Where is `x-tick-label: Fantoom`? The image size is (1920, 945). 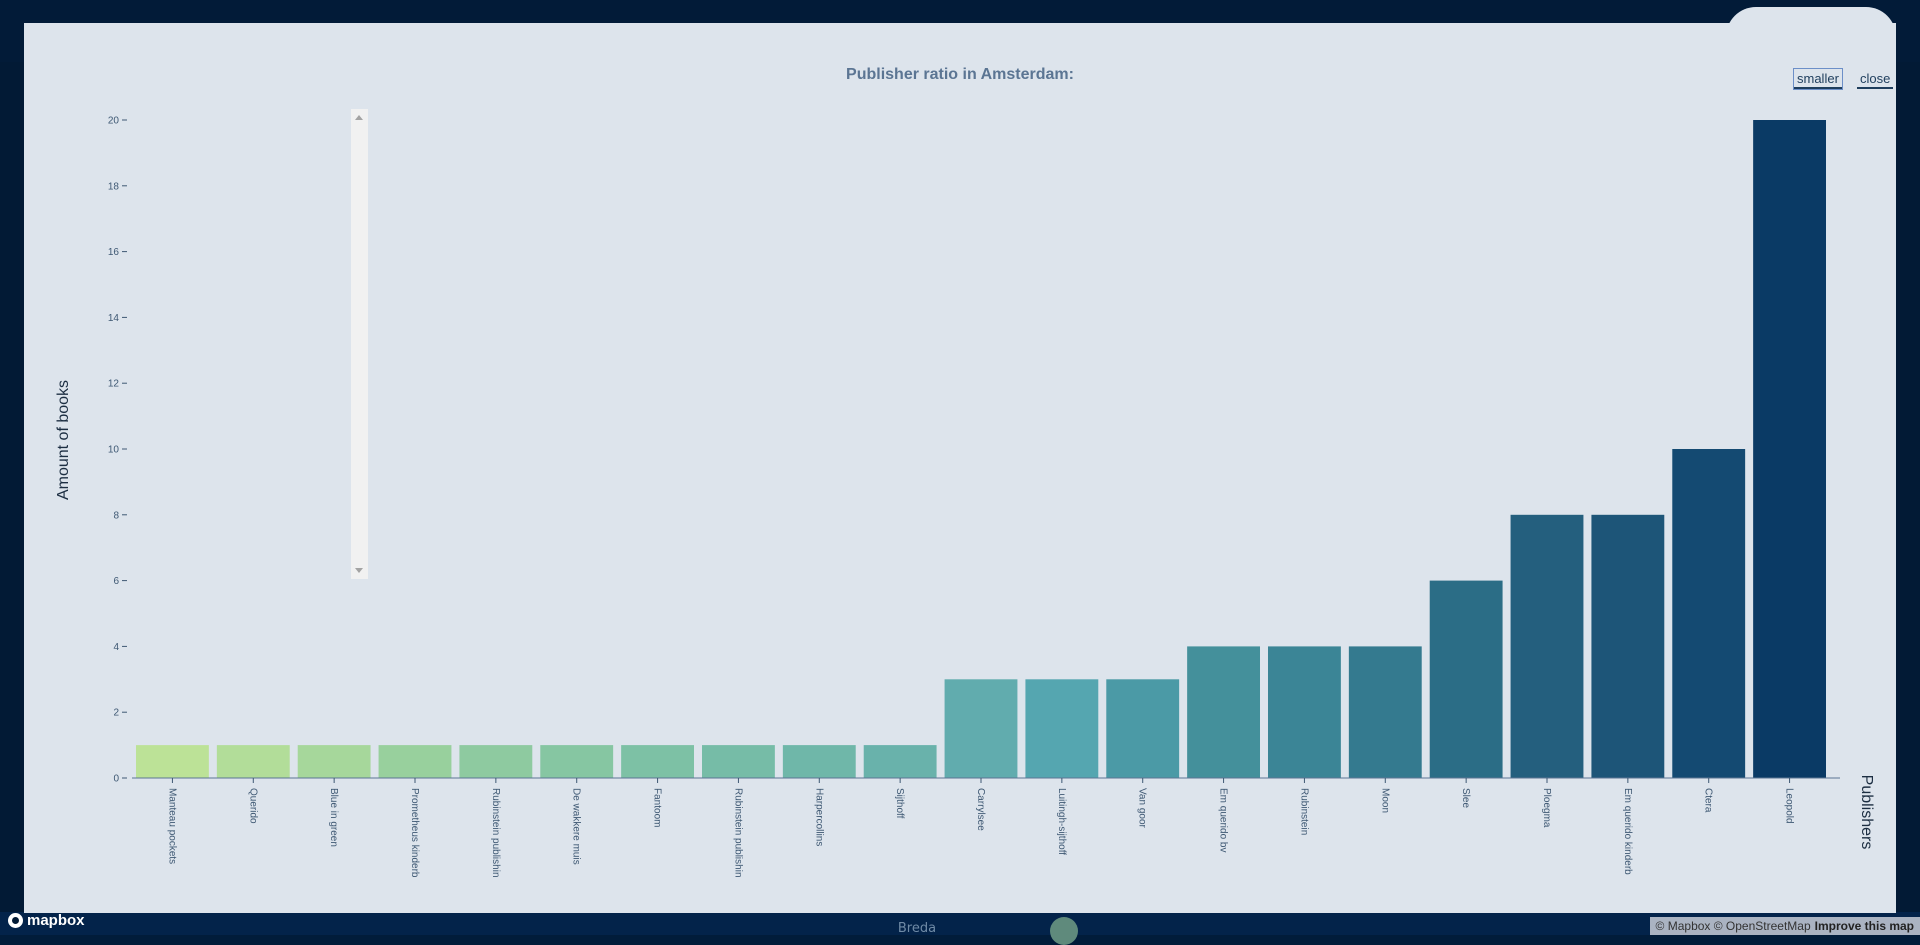
x-tick-label: Fantoom is located at coordinates (657, 807).